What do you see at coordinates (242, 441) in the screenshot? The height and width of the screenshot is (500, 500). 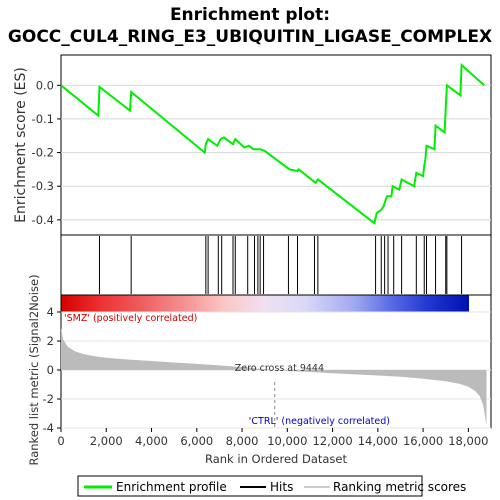 I see `metric-x-tick-label: 8,000` at bounding box center [242, 441].